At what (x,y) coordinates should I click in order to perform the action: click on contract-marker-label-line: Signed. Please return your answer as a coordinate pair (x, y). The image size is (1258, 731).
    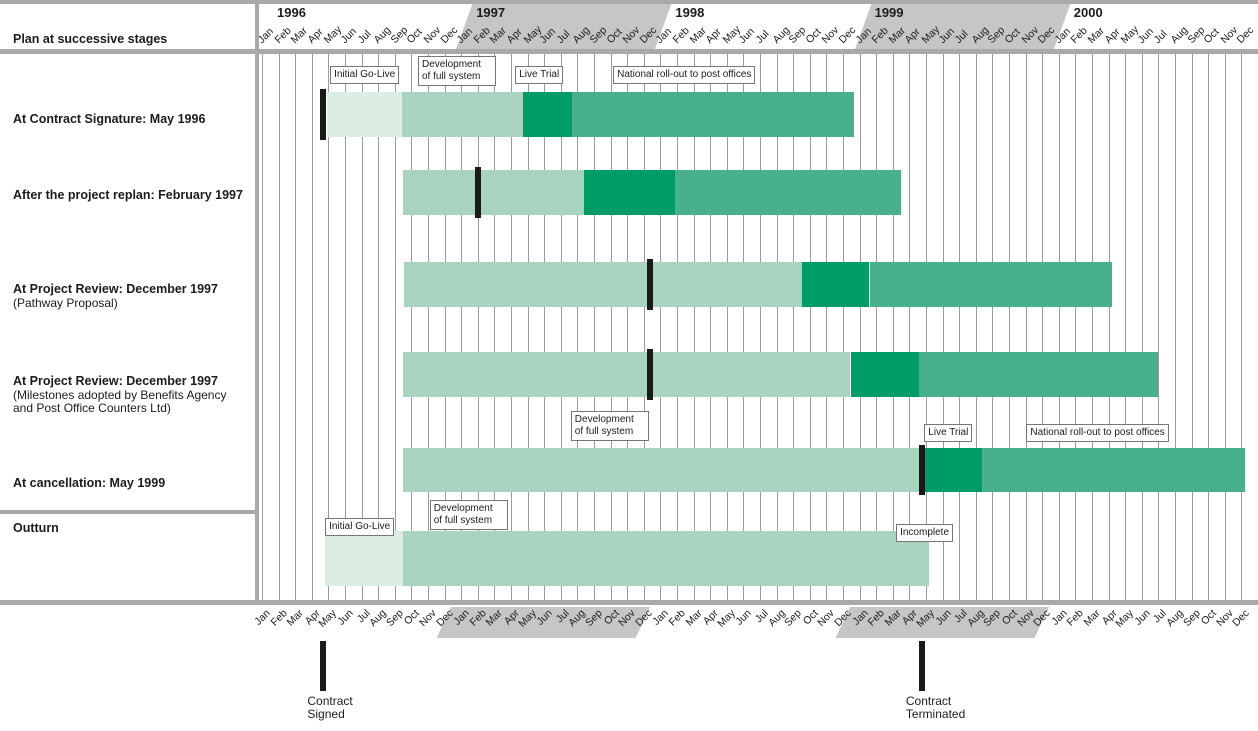
    Looking at the image, I should click on (326, 713).